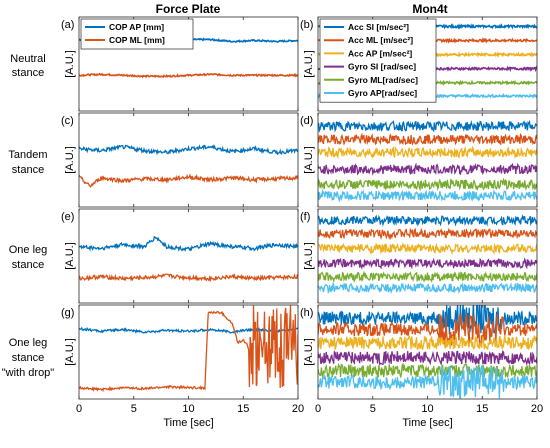  Describe the element at coordinates (136, 27) in the screenshot. I see `legend-entry: COP AP [mm]` at that location.